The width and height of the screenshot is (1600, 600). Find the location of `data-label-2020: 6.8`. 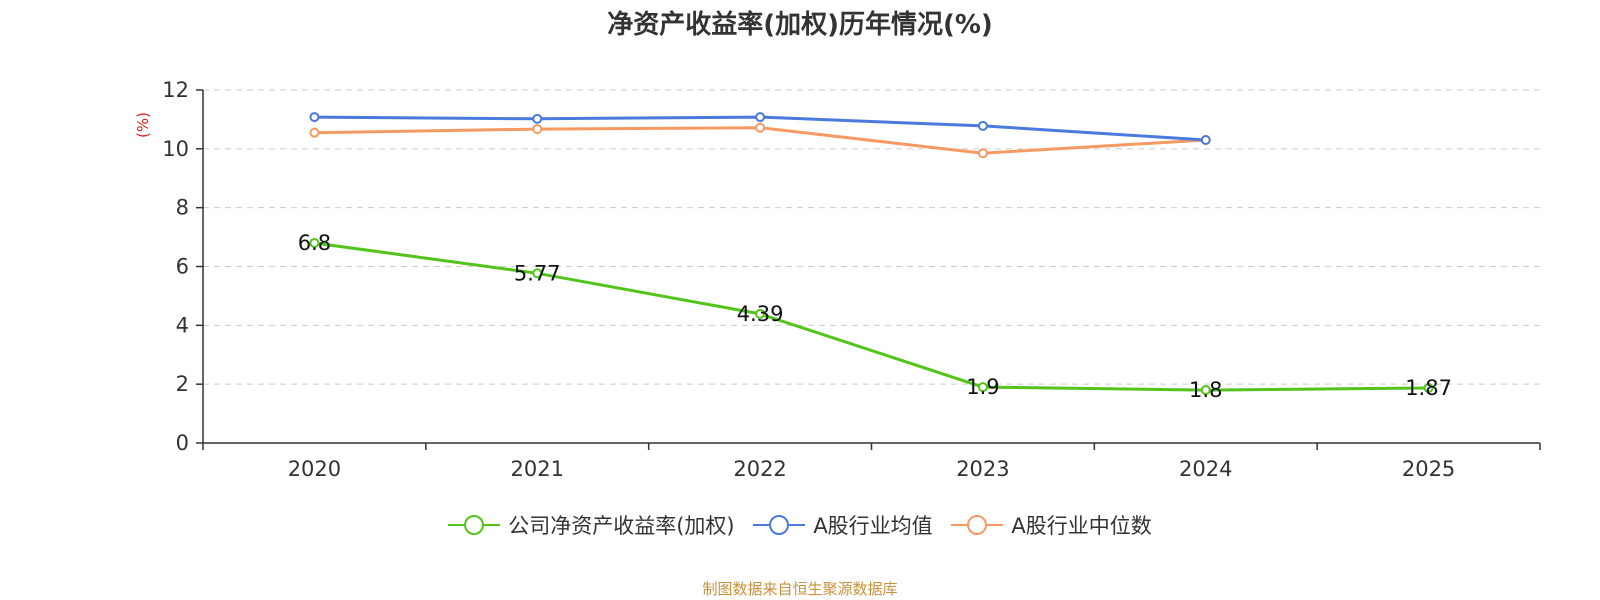

data-label-2020: 6.8 is located at coordinates (314, 243).